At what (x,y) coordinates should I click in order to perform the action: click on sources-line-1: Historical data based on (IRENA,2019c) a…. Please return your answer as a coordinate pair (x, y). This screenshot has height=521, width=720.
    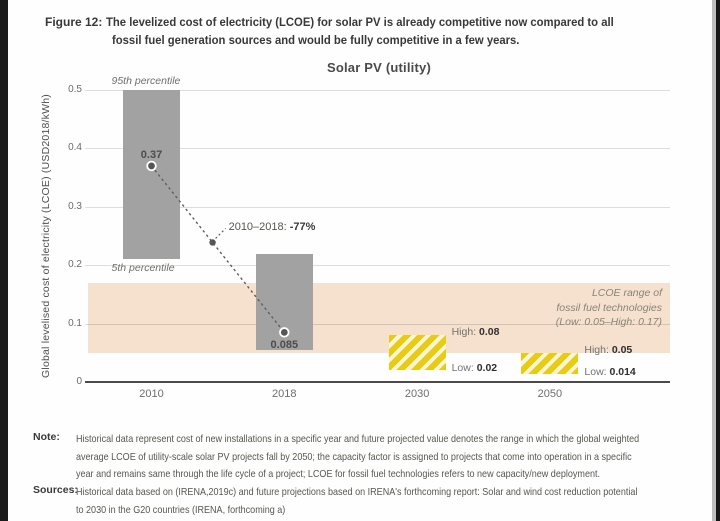
    Looking at the image, I should click on (357, 492).